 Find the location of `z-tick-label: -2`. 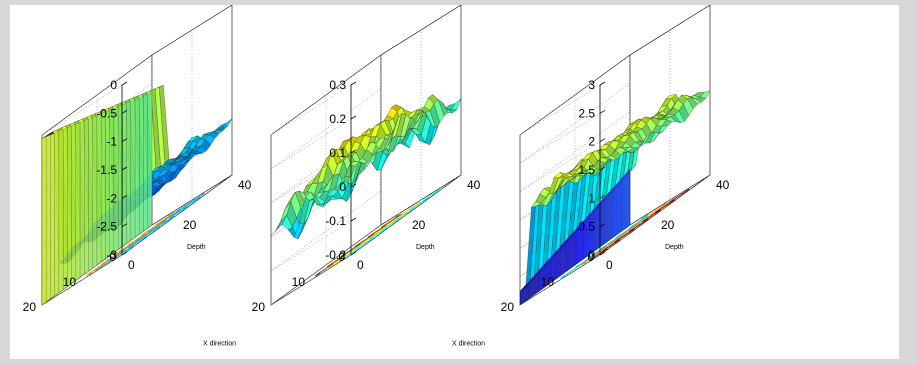

z-tick-label: -2 is located at coordinates (111, 198).